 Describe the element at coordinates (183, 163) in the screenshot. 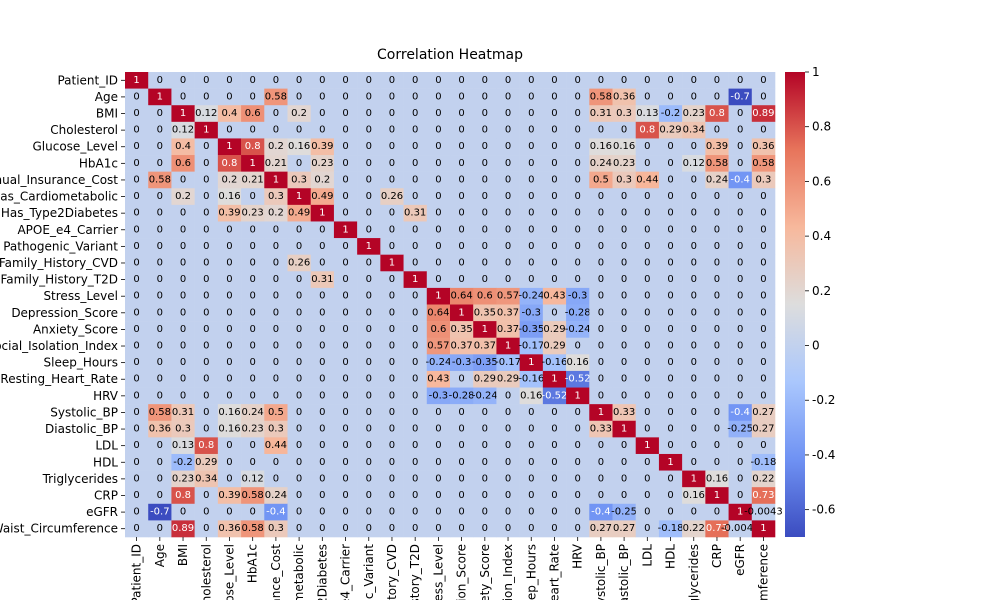

I see `cell-label: 0.6` at that location.